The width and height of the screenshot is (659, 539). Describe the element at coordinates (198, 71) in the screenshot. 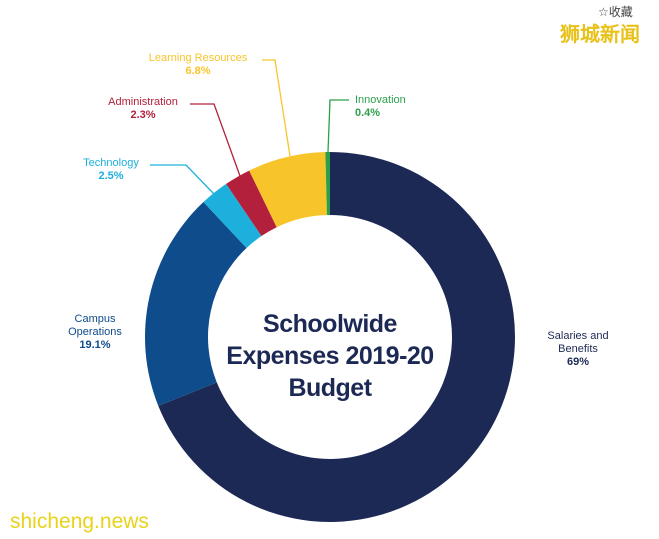

I see `value-label: 6.8%` at that location.